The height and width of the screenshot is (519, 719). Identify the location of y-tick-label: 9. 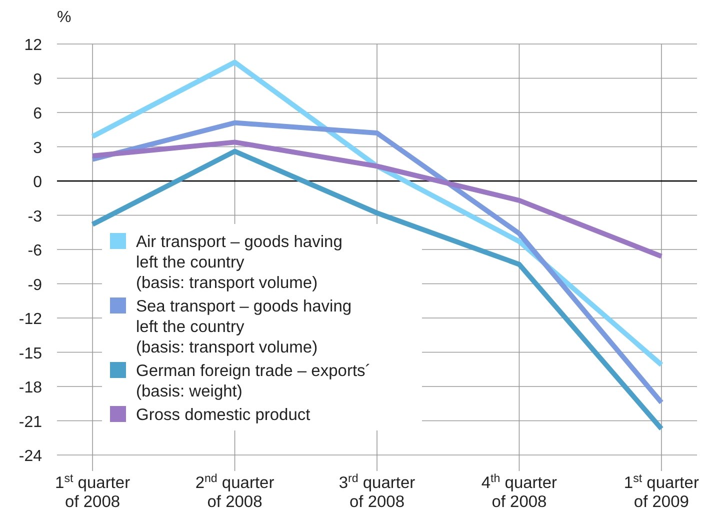
(37, 79).